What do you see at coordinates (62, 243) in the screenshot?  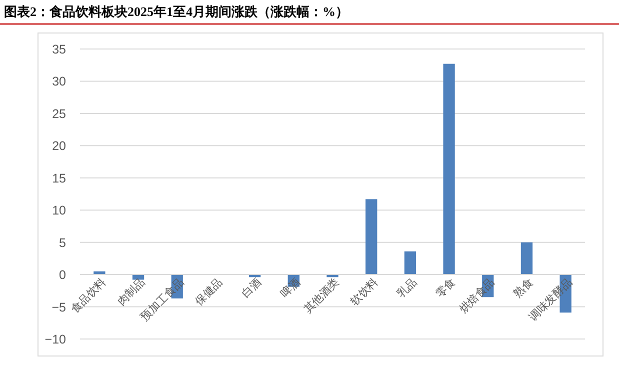 I see `y-tick-label: 5` at bounding box center [62, 243].